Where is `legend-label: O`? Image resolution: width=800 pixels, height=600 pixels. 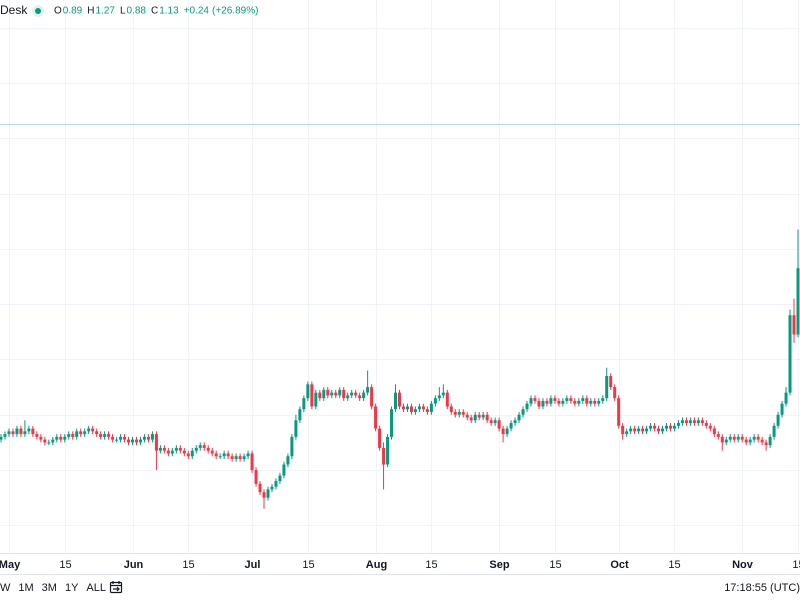 legend-label: O is located at coordinates (58, 11).